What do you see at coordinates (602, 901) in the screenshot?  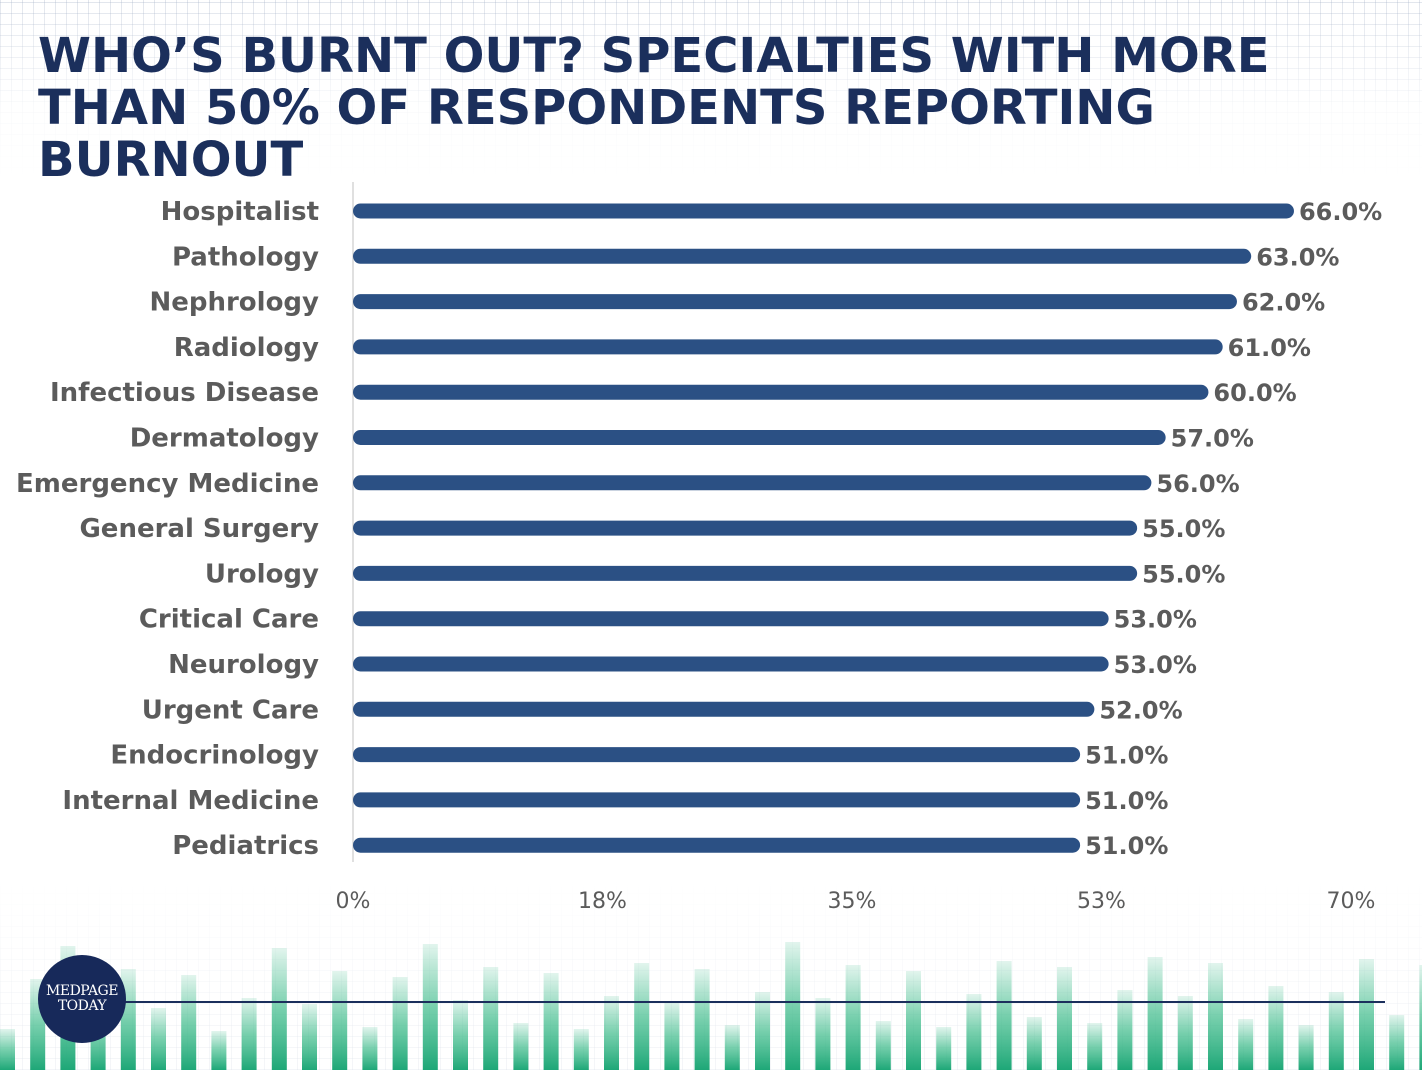 I see `x-tick-label: 18%` at bounding box center [602, 901].